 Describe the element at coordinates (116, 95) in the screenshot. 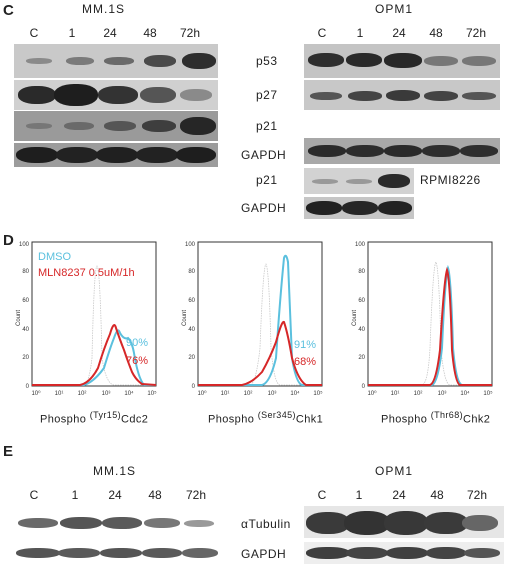

I see `blot-p27-mm1s` at that location.